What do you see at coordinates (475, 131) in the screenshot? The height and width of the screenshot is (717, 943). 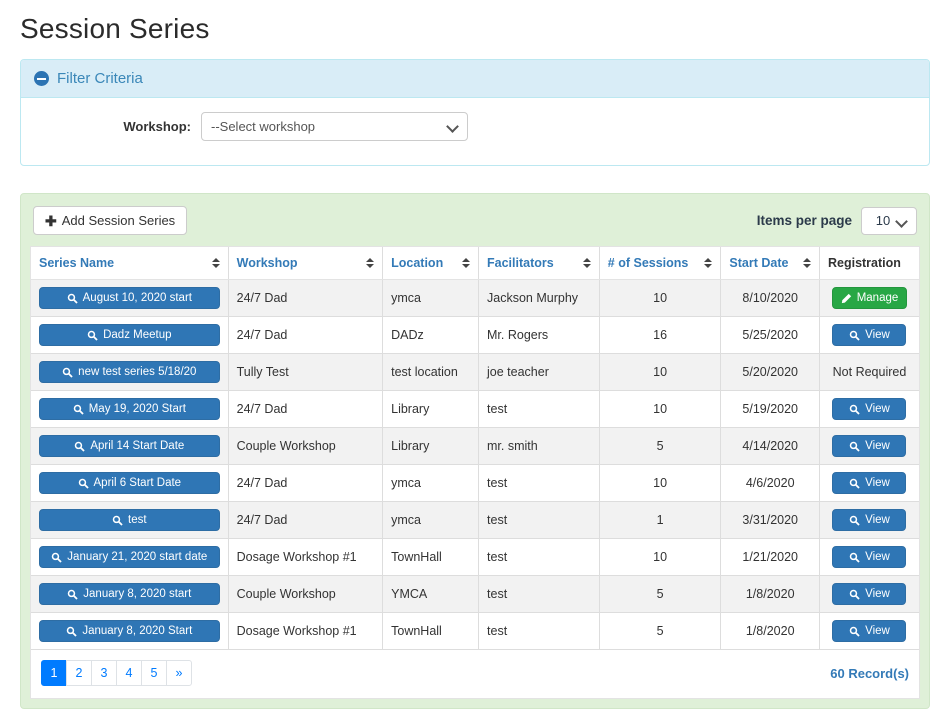 I see `filter-body: Workshop: --Select workshop` at bounding box center [475, 131].